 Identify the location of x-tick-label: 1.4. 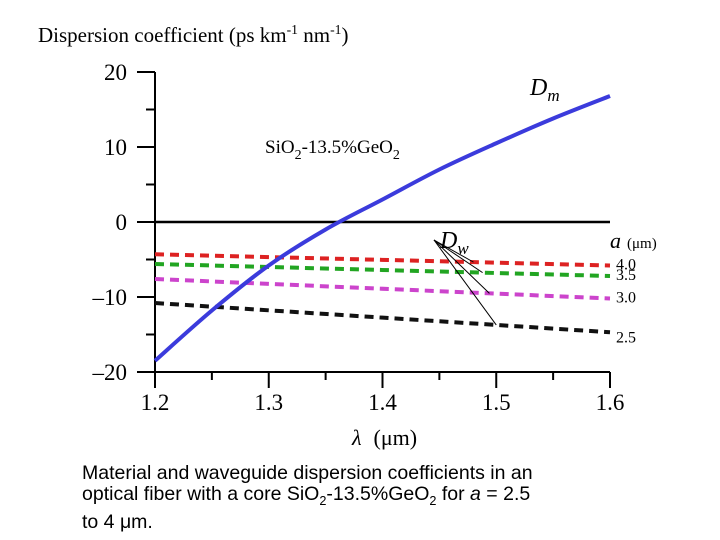
(382, 402).